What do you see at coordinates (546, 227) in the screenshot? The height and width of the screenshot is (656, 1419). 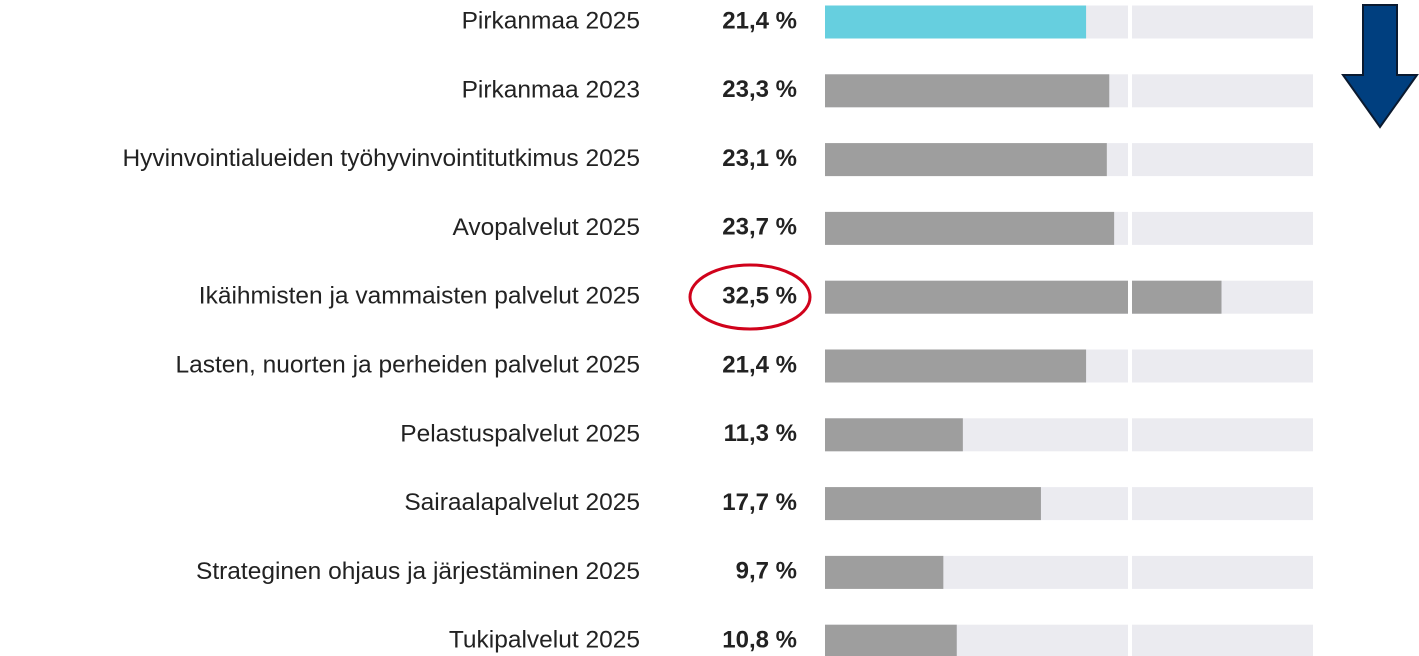 I see `category-label: Avopalvelut 2025` at bounding box center [546, 227].